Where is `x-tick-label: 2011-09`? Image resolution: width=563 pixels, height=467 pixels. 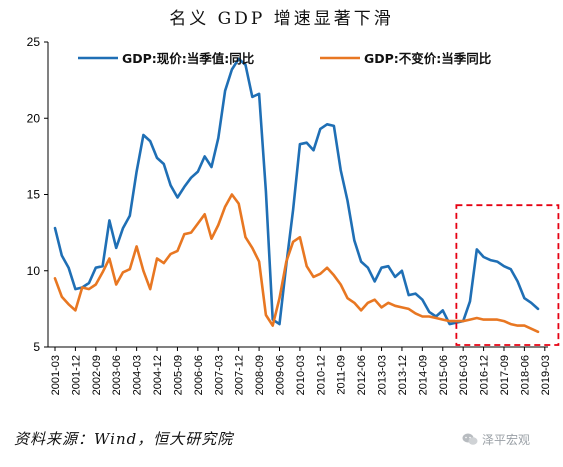
x-tick-label: 2011-09 is located at coordinates (342, 375).